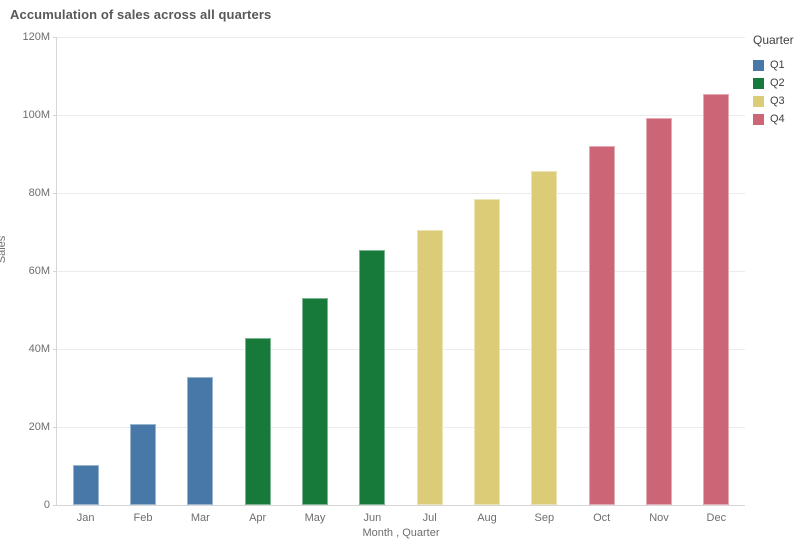 The width and height of the screenshot is (802, 547). Describe the element at coordinates (46, 505) in the screenshot. I see `y-axis-tick-label: 0` at that location.